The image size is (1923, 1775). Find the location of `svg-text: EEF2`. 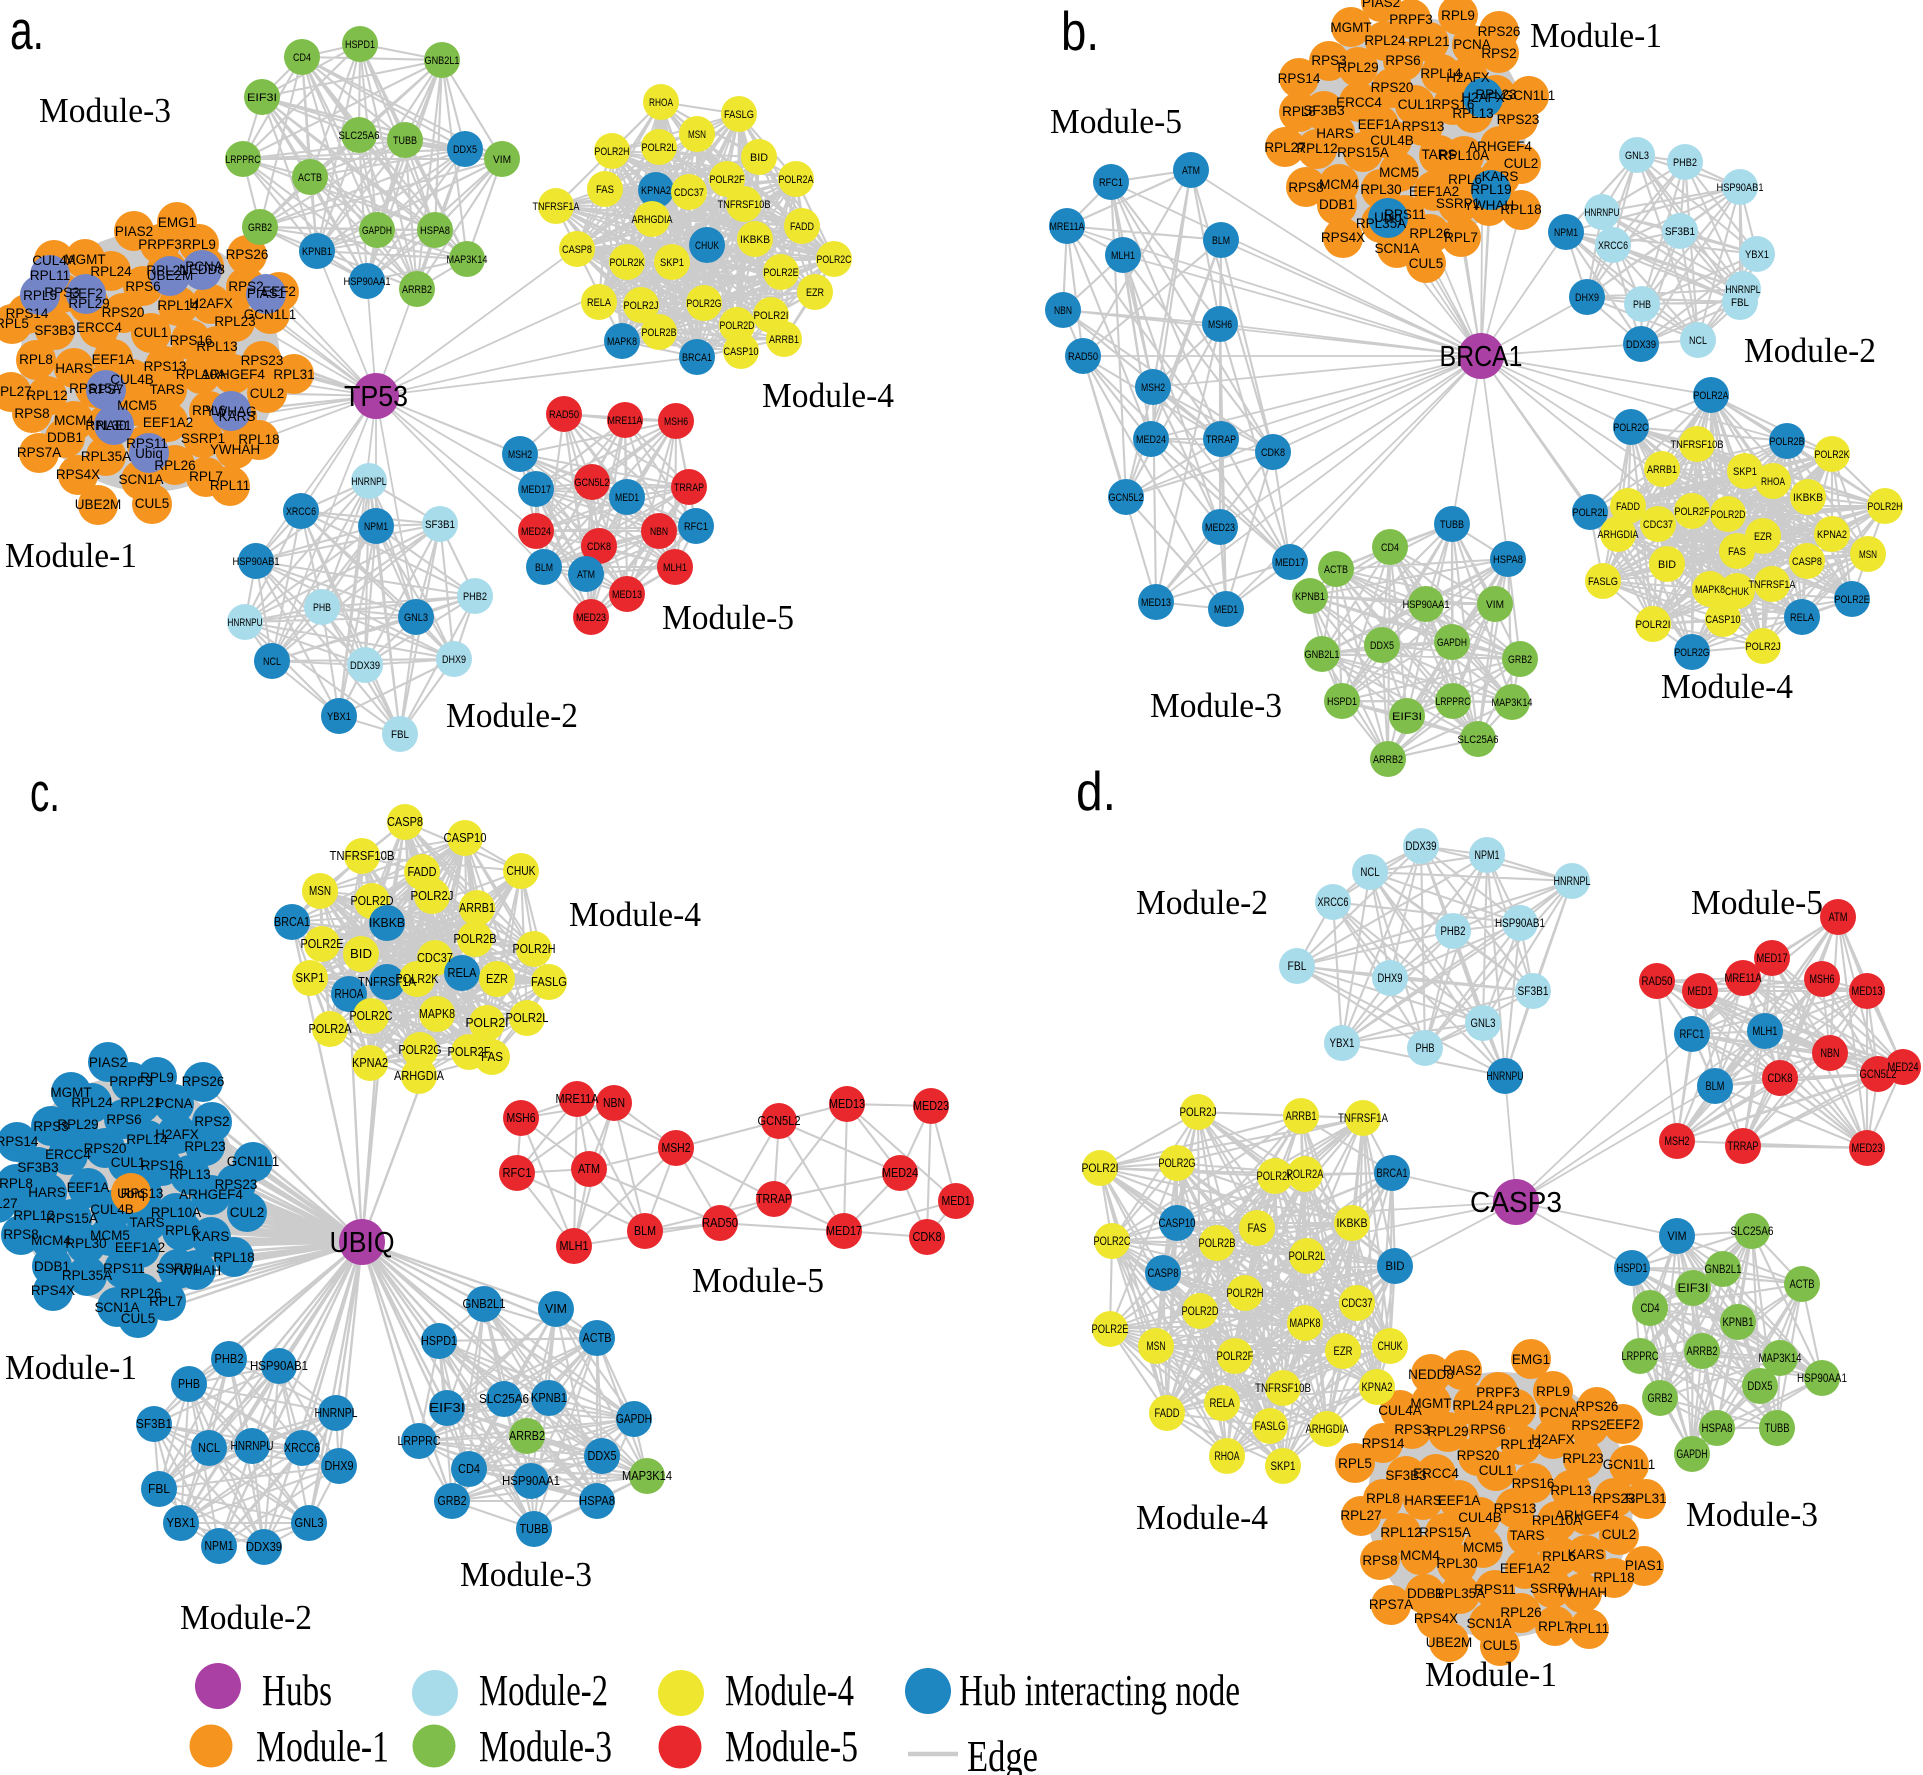

svg-text: EEF2 is located at coordinates (279, 291).